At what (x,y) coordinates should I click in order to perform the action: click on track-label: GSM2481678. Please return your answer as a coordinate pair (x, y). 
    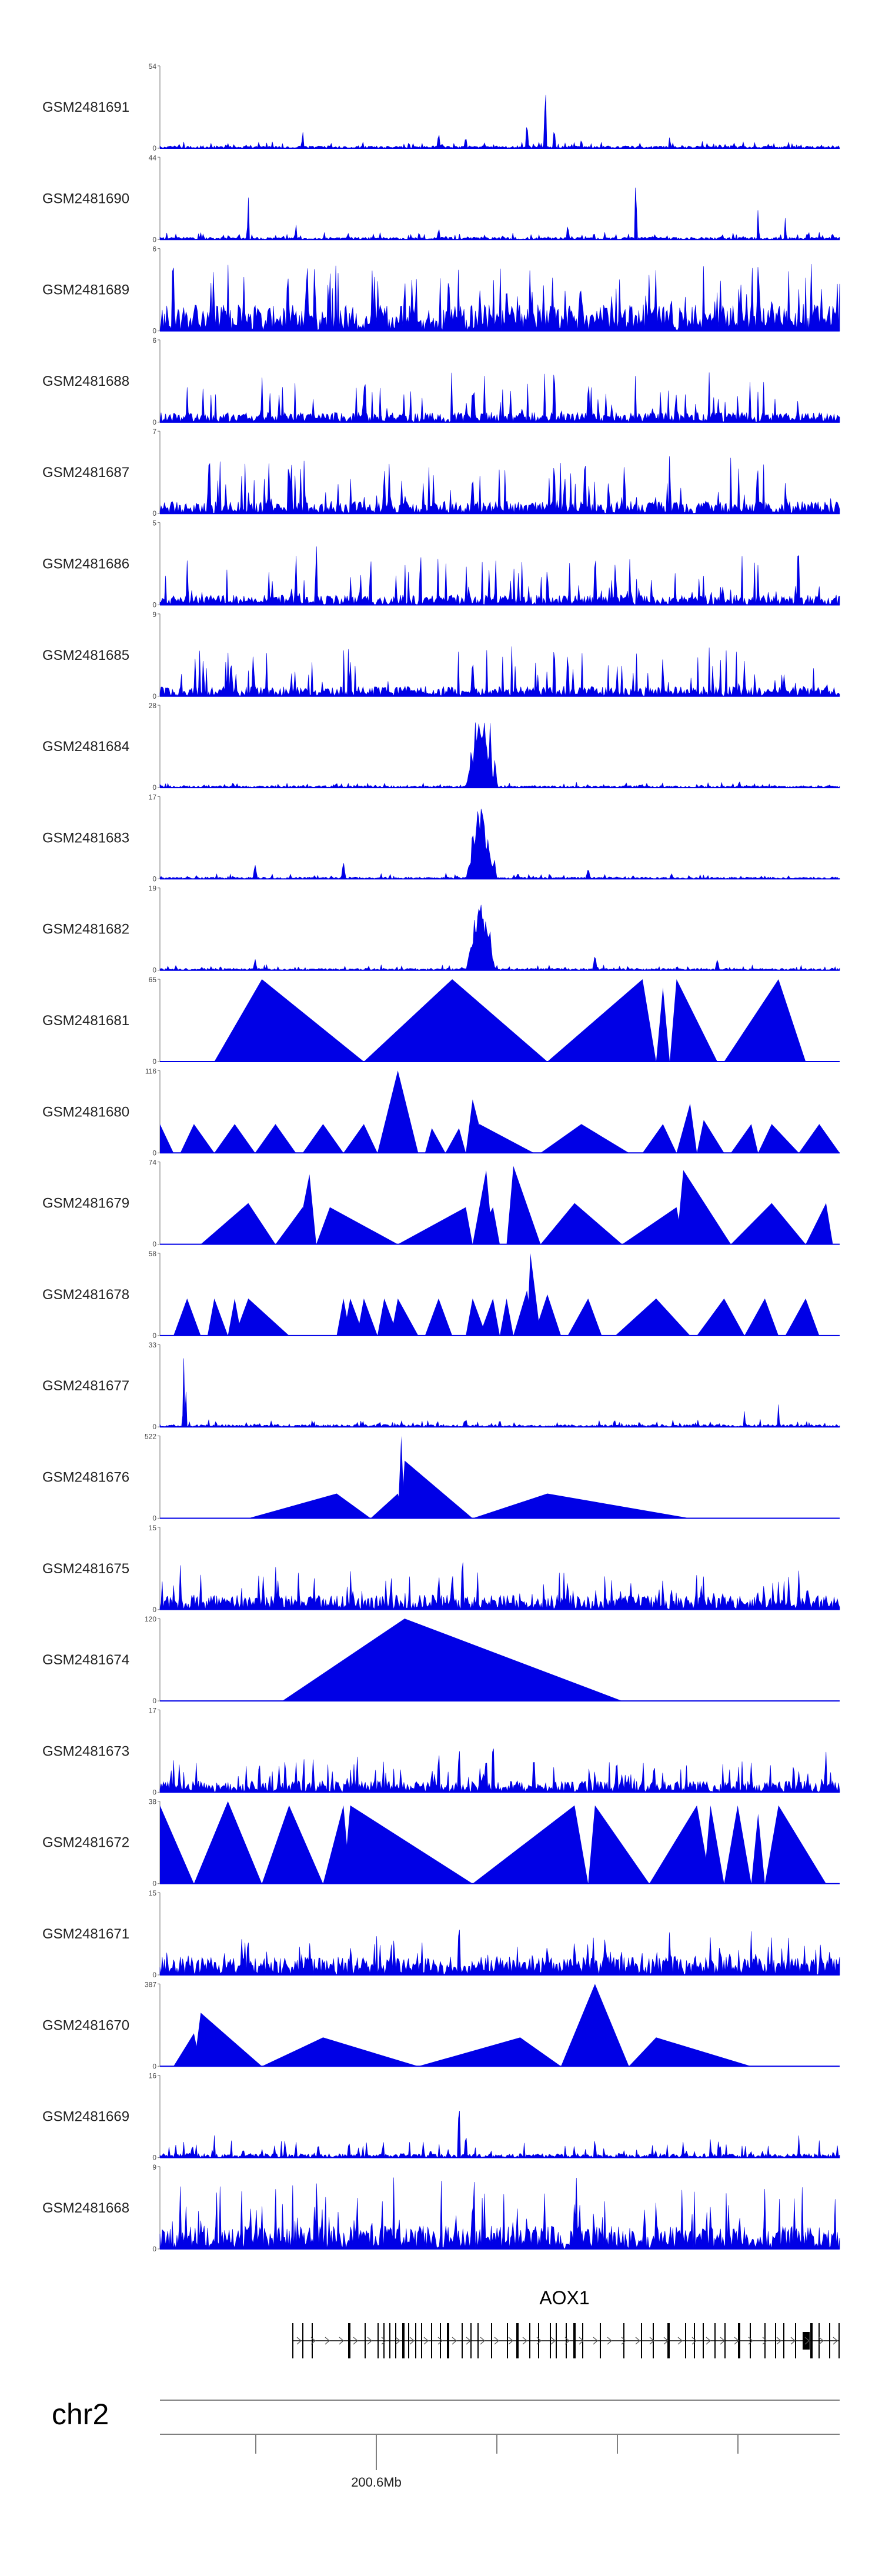
    Looking at the image, I should click on (85, 1295).